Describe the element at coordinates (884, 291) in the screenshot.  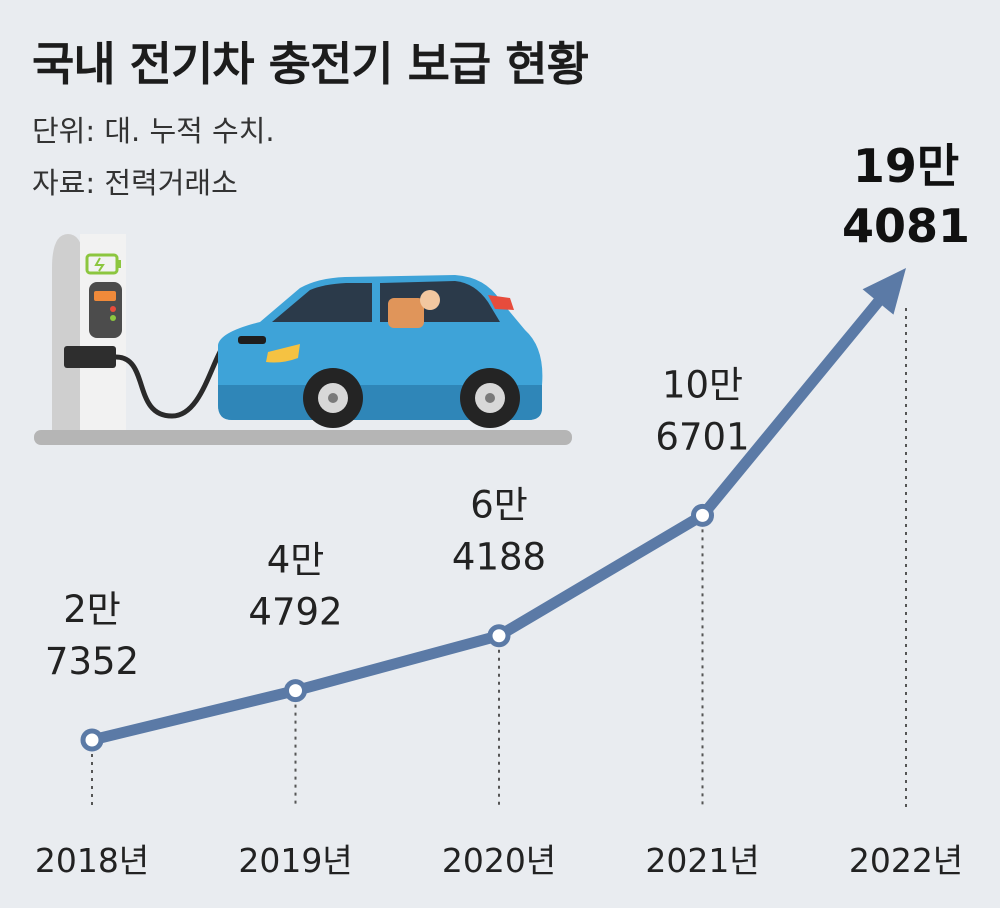
I see `arrowhead` at that location.